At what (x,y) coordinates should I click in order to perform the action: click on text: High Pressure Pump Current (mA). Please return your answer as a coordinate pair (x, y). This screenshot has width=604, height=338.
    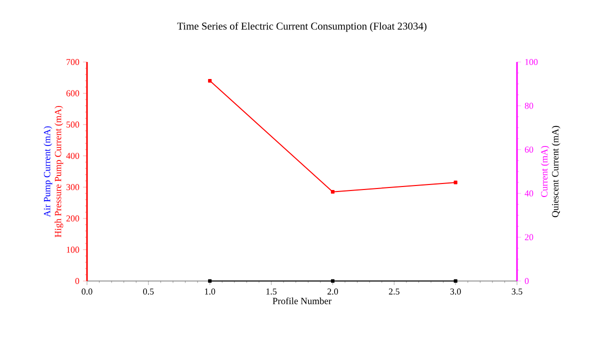
    Looking at the image, I should click on (59, 172).